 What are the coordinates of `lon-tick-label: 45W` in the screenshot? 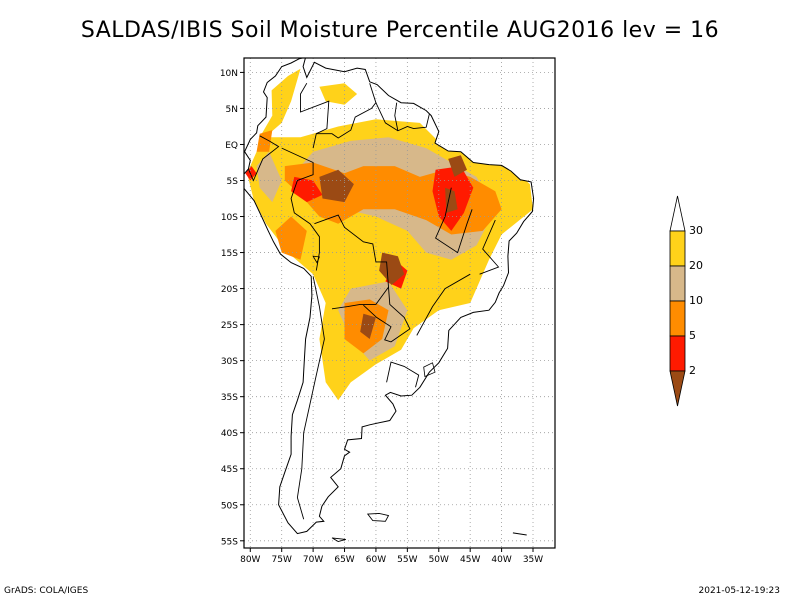 It's located at (470, 560).